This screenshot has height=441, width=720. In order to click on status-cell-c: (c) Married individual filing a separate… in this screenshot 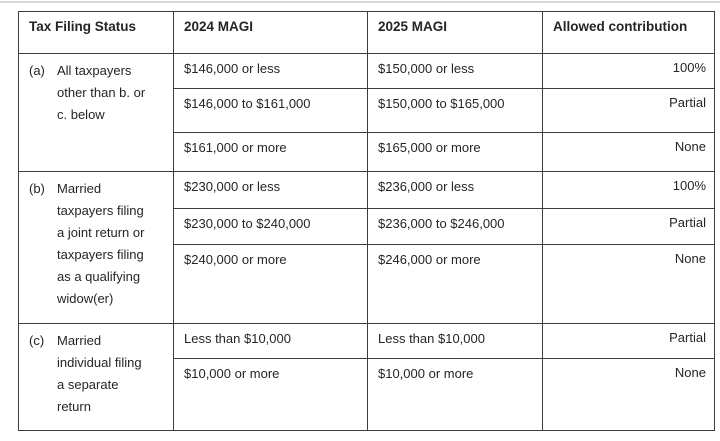, I will do `click(96, 377)`.